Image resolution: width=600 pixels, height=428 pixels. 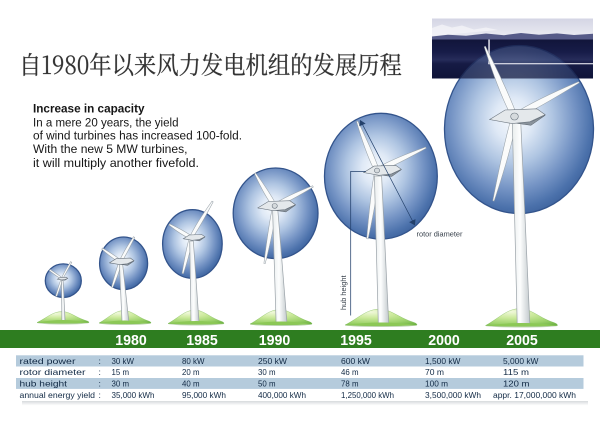 I want to click on svg-text: 46 m, so click(x=350, y=372).